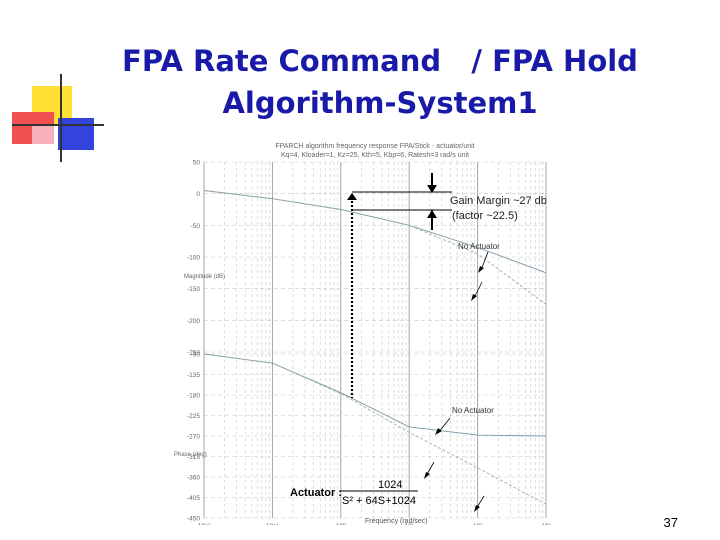 The width and height of the screenshot is (720, 540). Describe the element at coordinates (341, 523) in the screenshot. I see `frequency-tick-label: 10⁰` at that location.